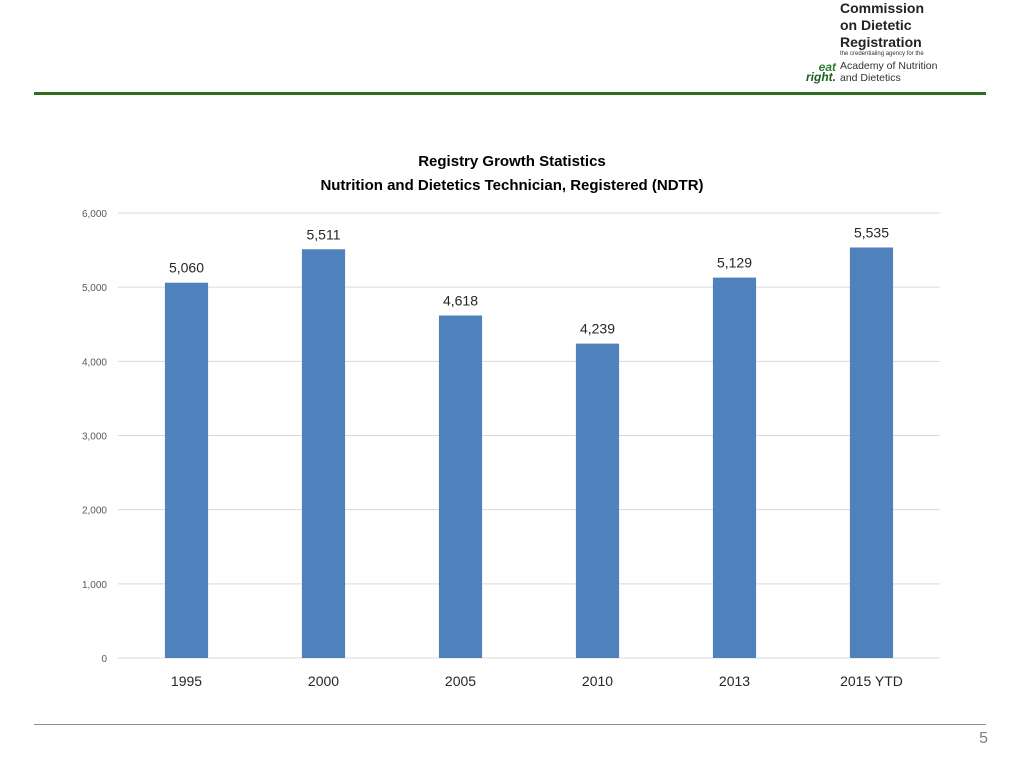 Image resolution: width=1024 pixels, height=768 pixels. Describe the element at coordinates (870, 78) in the screenshot. I see `academy-name-line2: and Dietetics` at that location.